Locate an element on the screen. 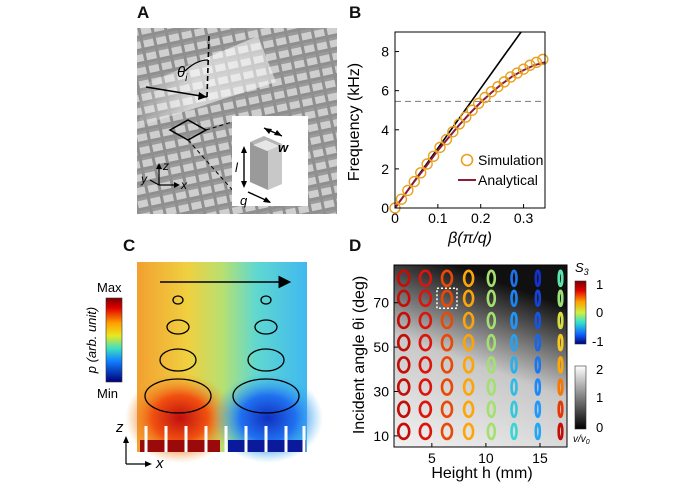 The height and width of the screenshot is (490, 698). panel-c-axes: z x is located at coordinates (139, 445).